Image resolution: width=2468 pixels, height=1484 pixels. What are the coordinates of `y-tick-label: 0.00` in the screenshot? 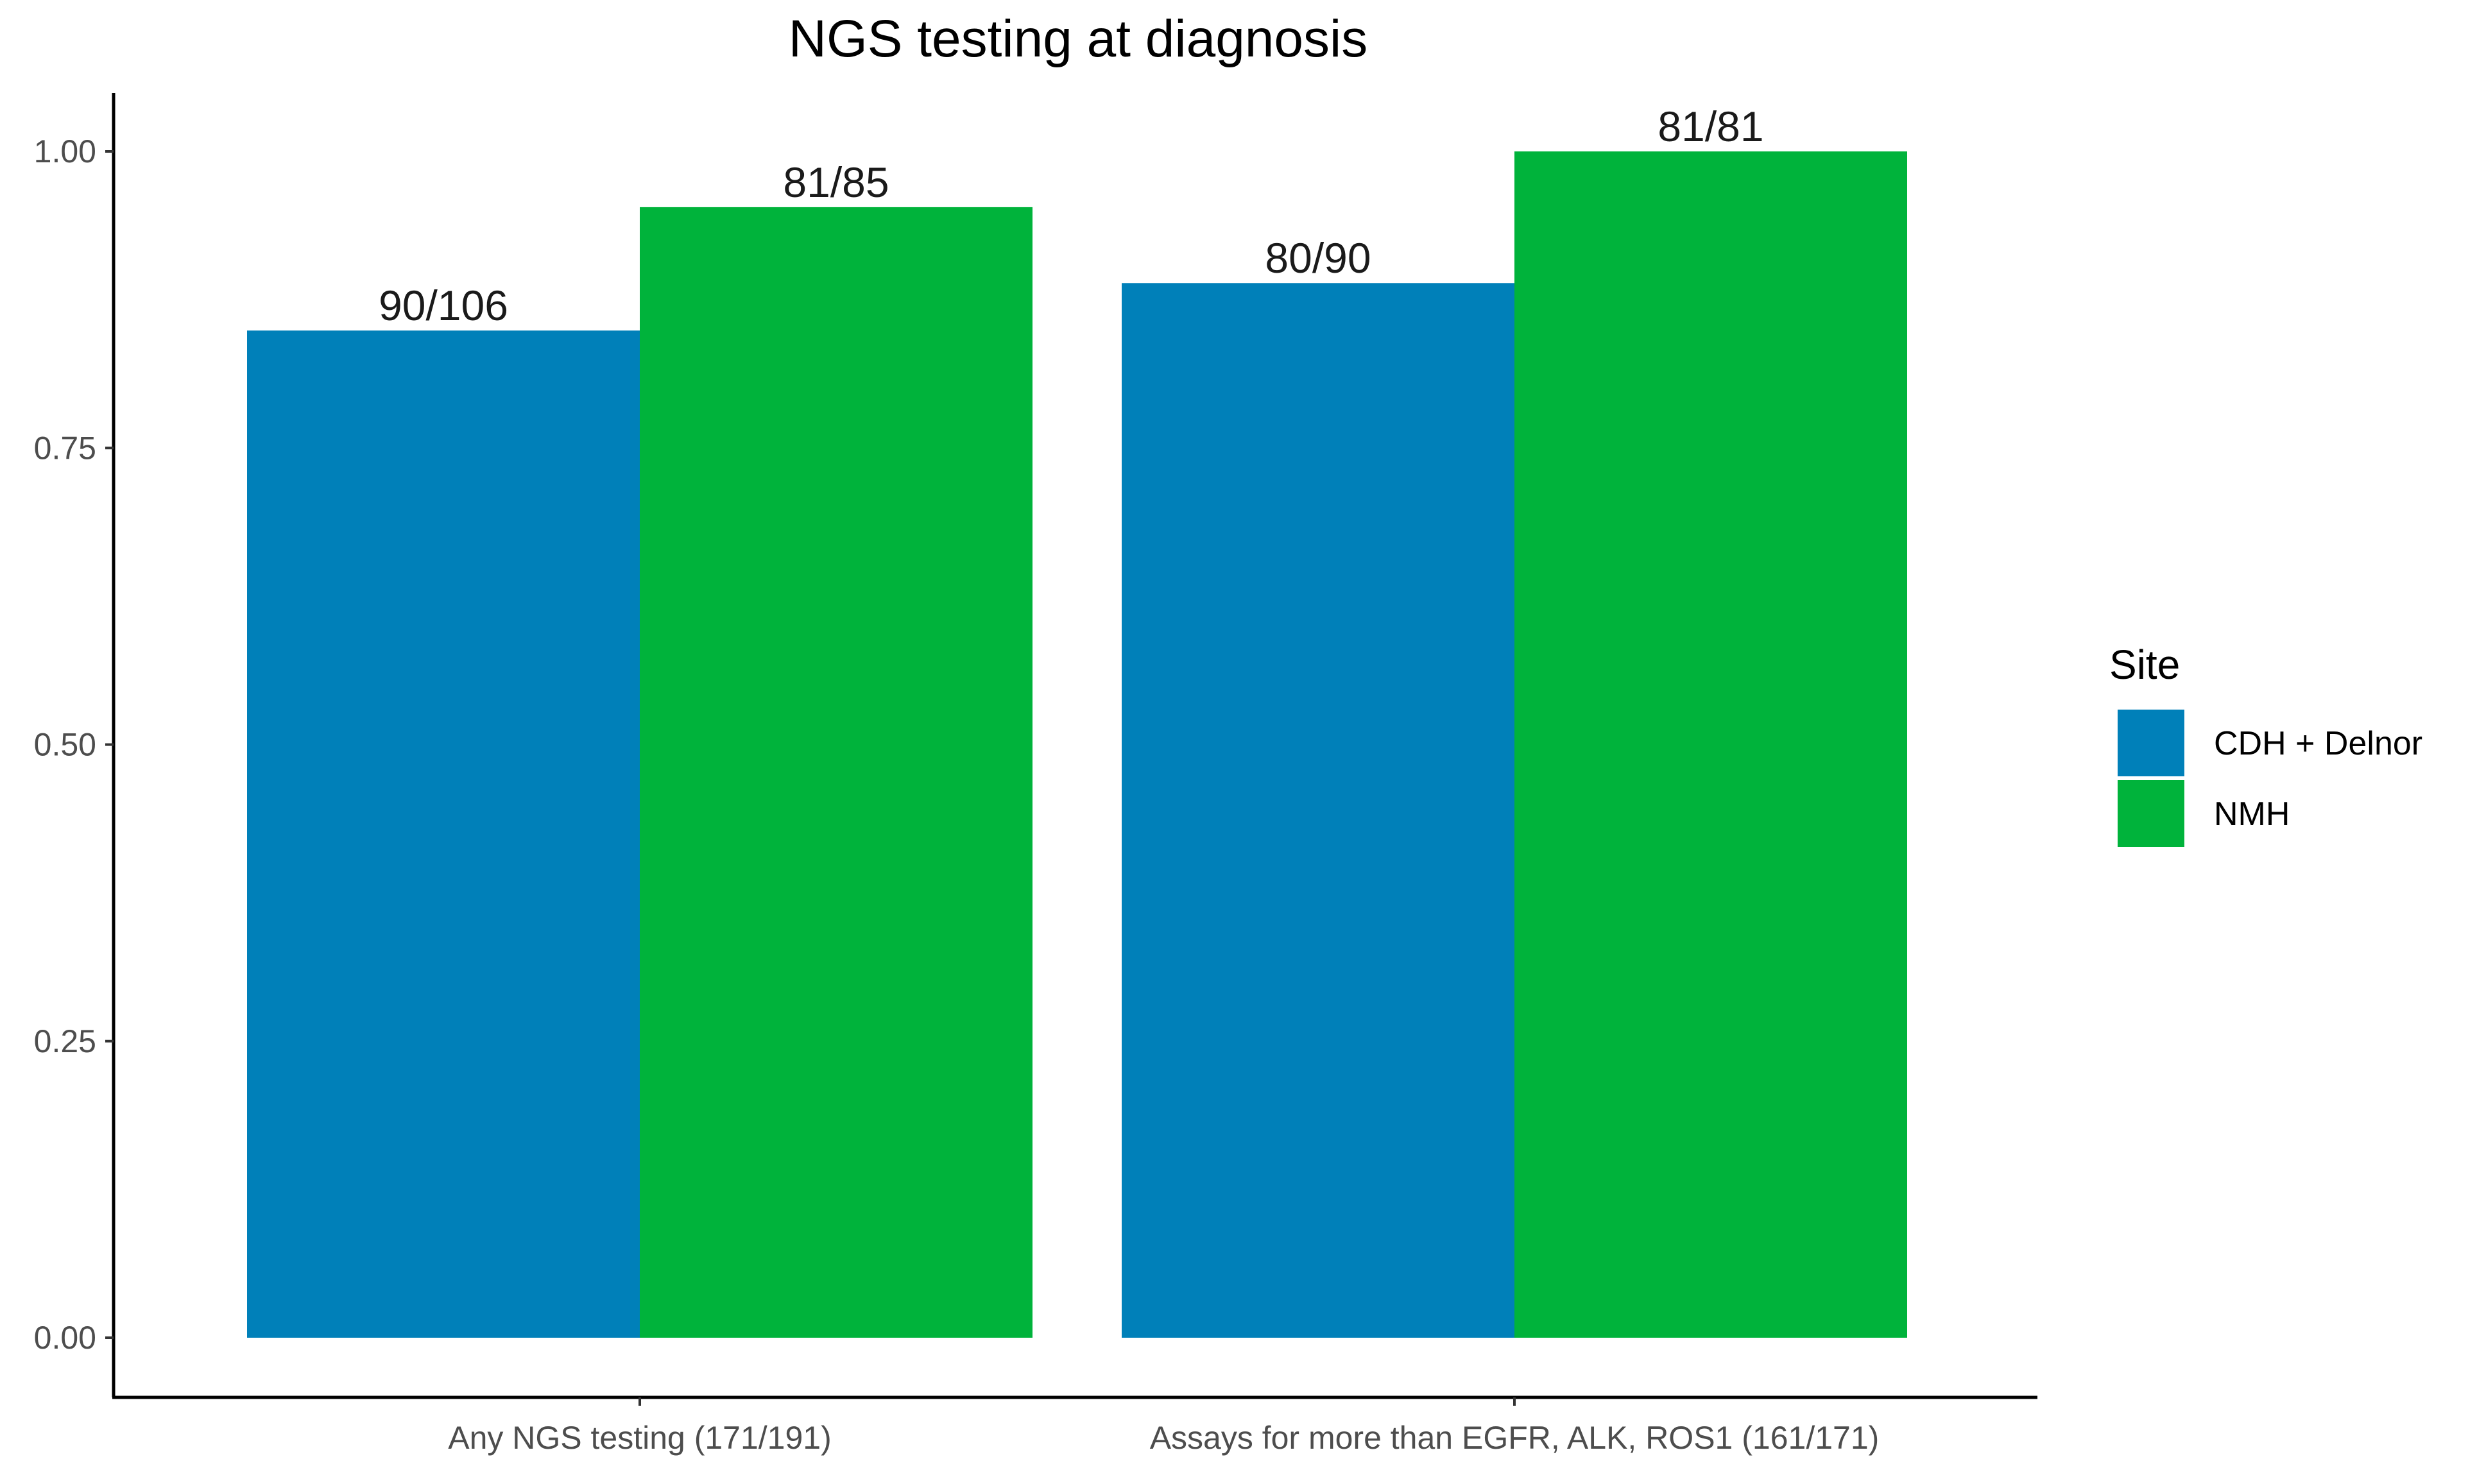 It's located at (65, 1338).